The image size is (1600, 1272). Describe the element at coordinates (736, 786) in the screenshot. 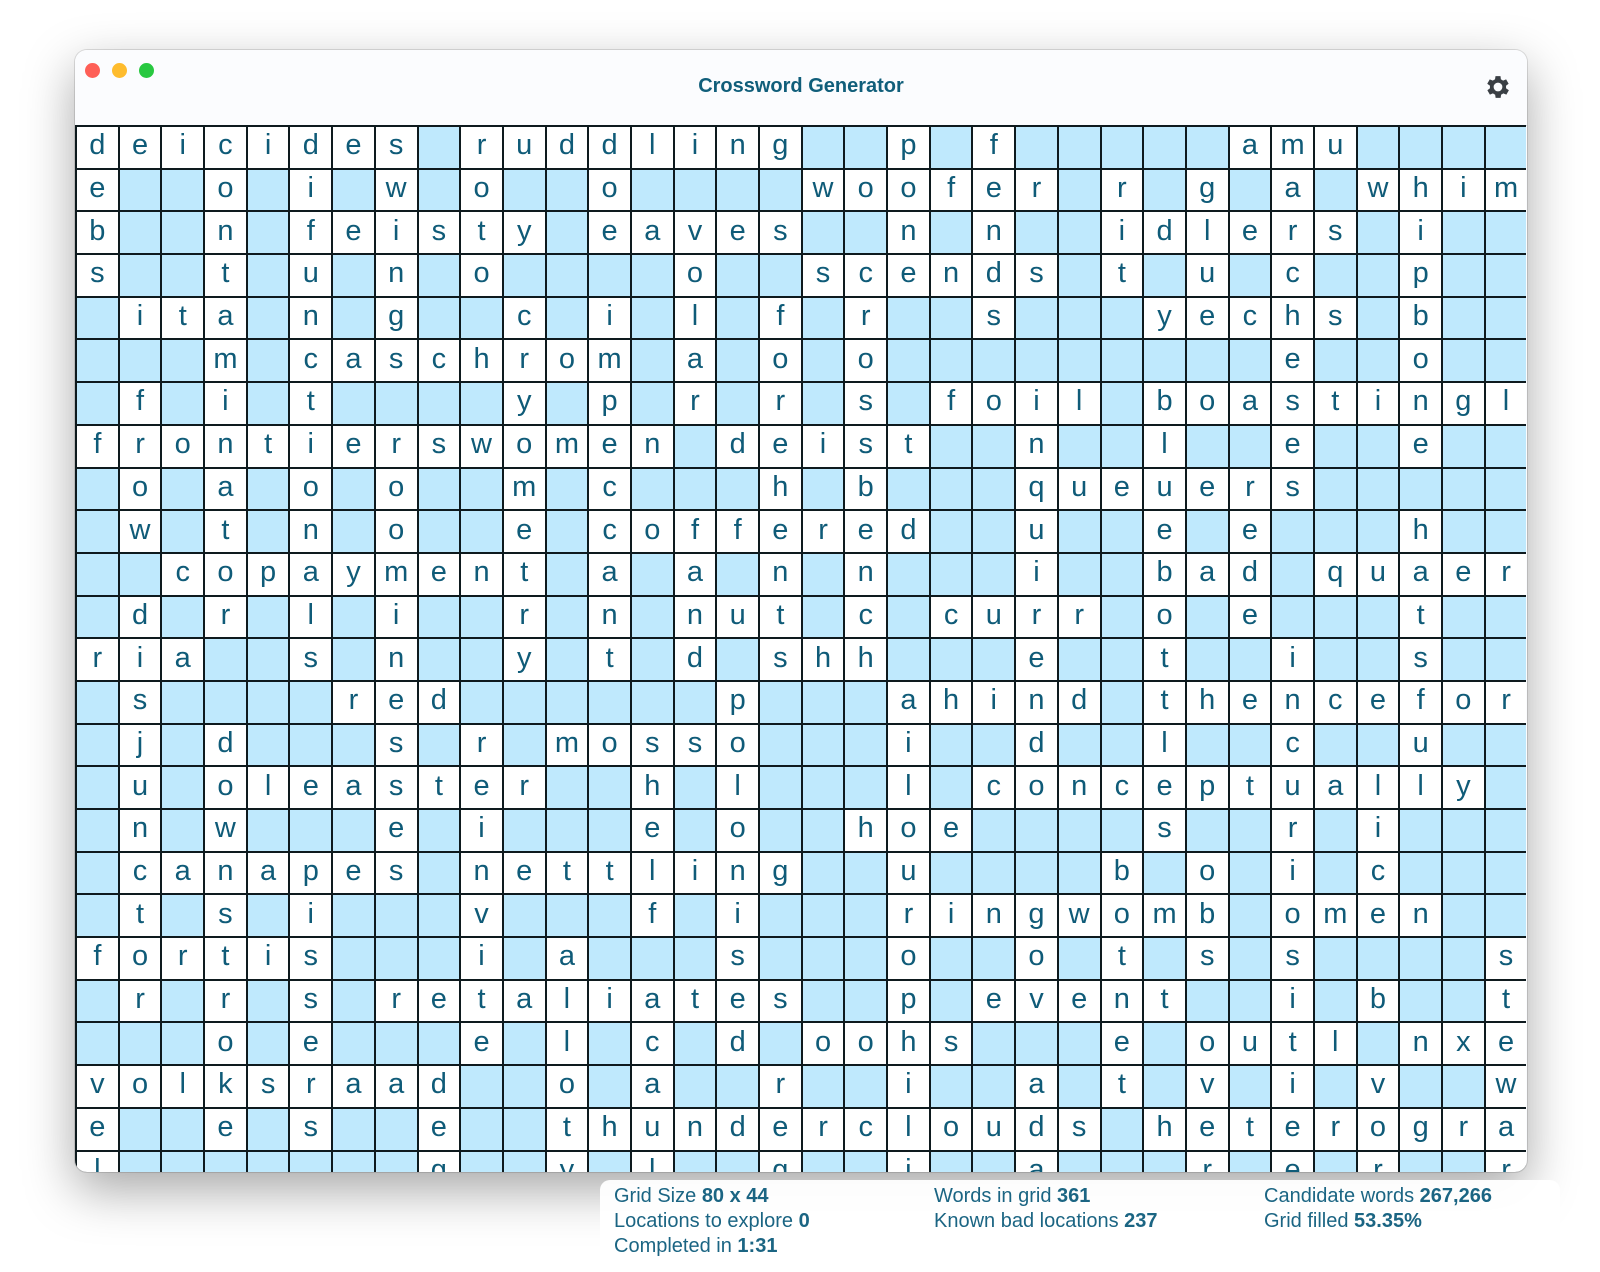

I see `grid-cell-letter: l` at that location.